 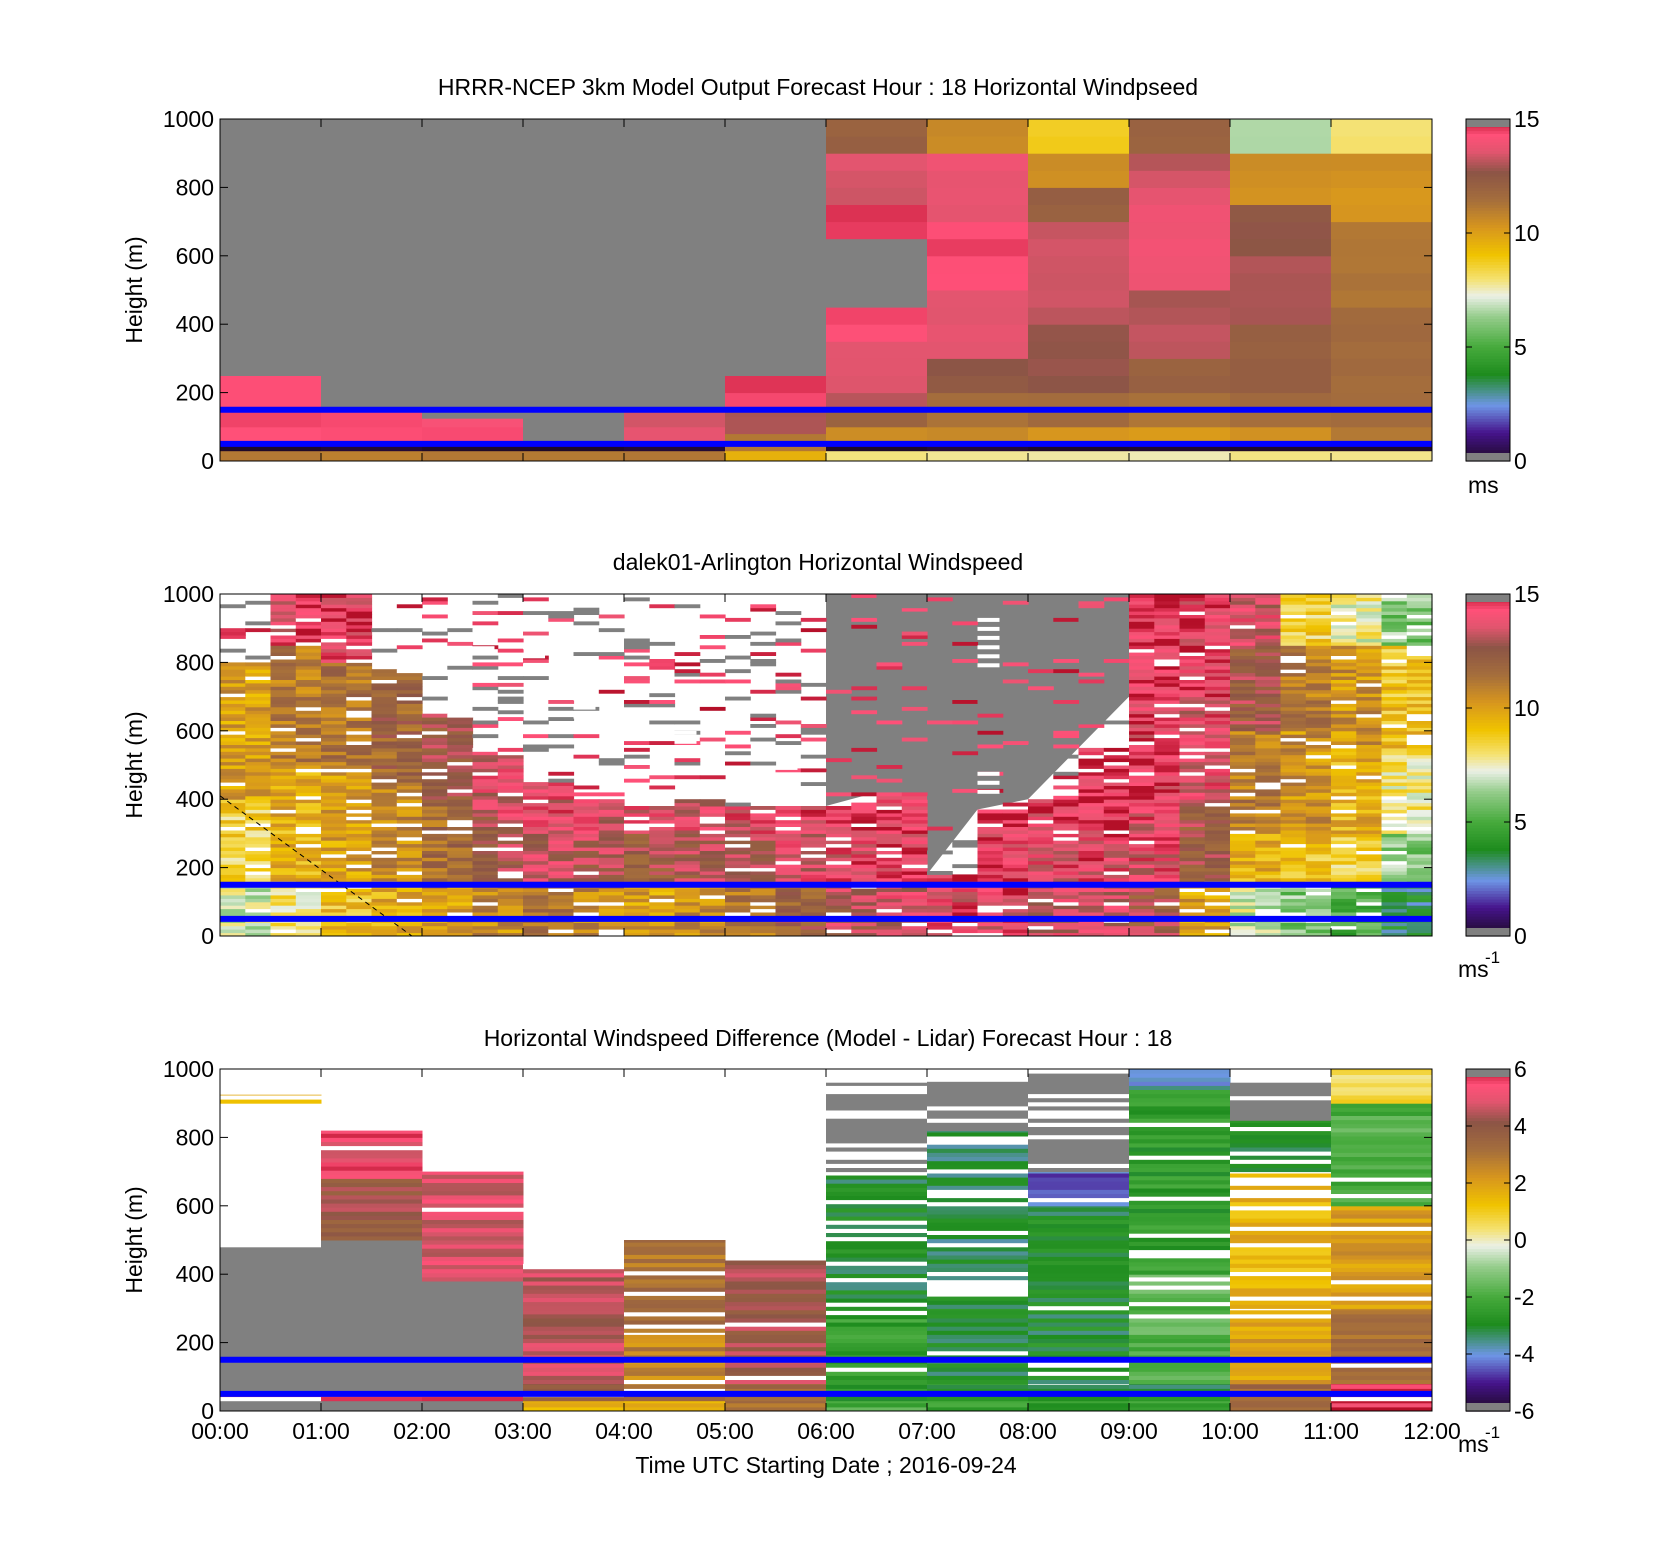 What do you see at coordinates (134, 289) in the screenshot?
I see `panel-model-ylabel: Height (m)` at bounding box center [134, 289].